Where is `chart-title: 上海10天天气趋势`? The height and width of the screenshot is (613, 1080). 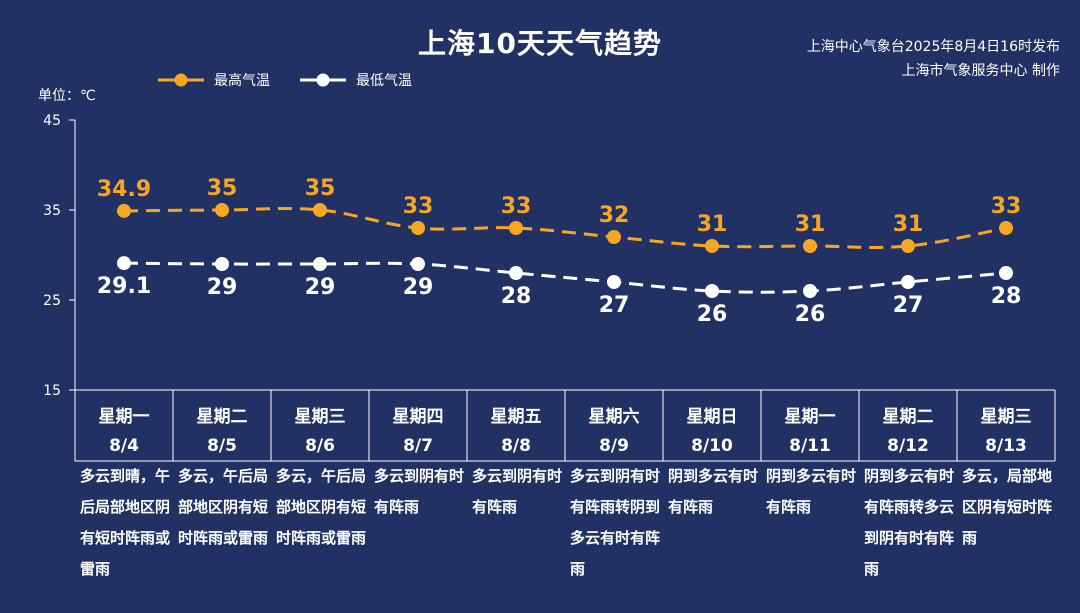
chart-title: 上海10天天气趋势 is located at coordinates (540, 43).